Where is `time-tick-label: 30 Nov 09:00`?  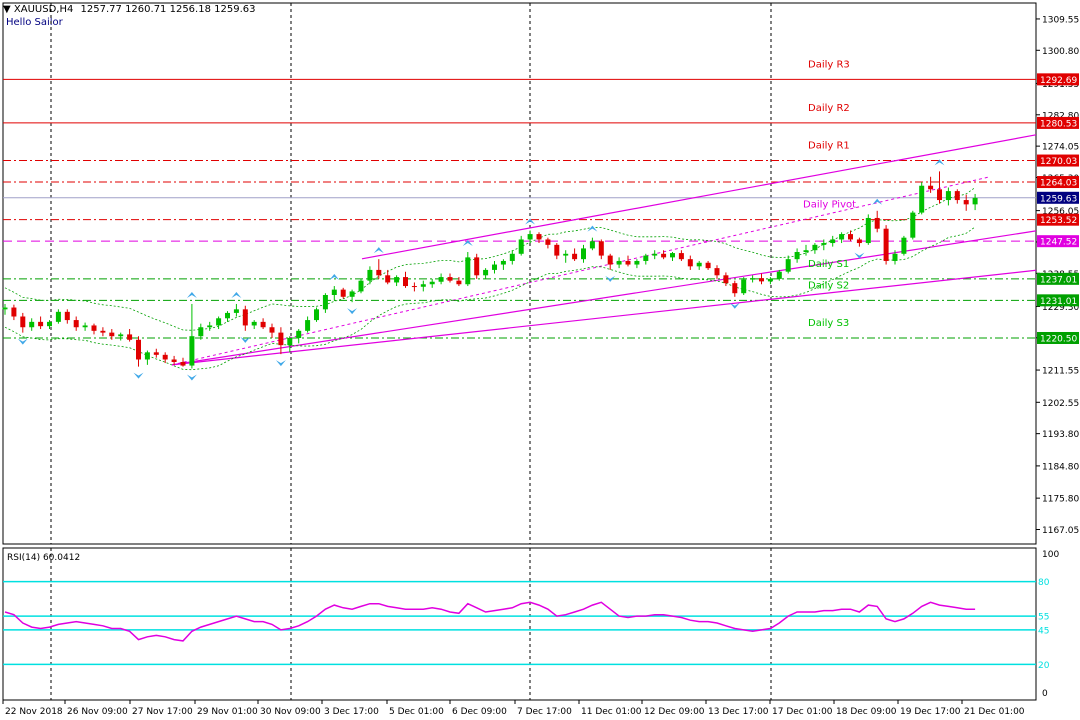
time-tick-label: 30 Nov 09:00 is located at coordinates (290, 712).